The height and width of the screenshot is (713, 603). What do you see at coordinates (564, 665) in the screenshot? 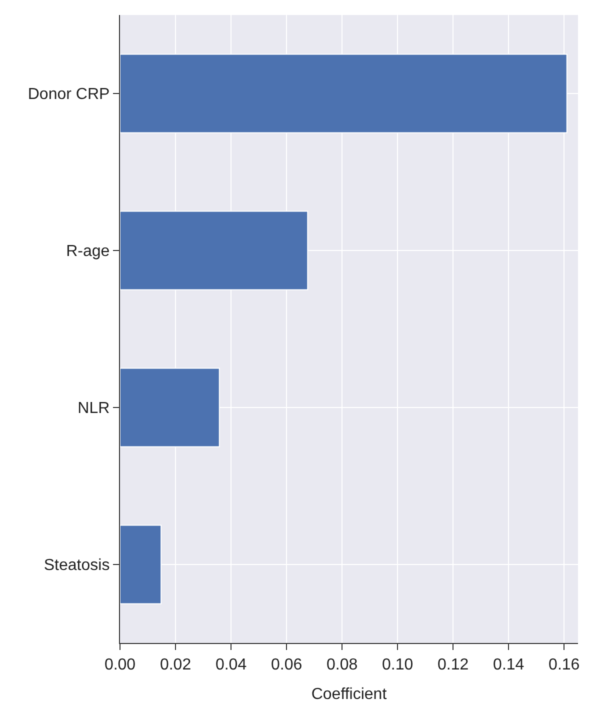
I see `x-tick-label: 0.16` at bounding box center [564, 665].